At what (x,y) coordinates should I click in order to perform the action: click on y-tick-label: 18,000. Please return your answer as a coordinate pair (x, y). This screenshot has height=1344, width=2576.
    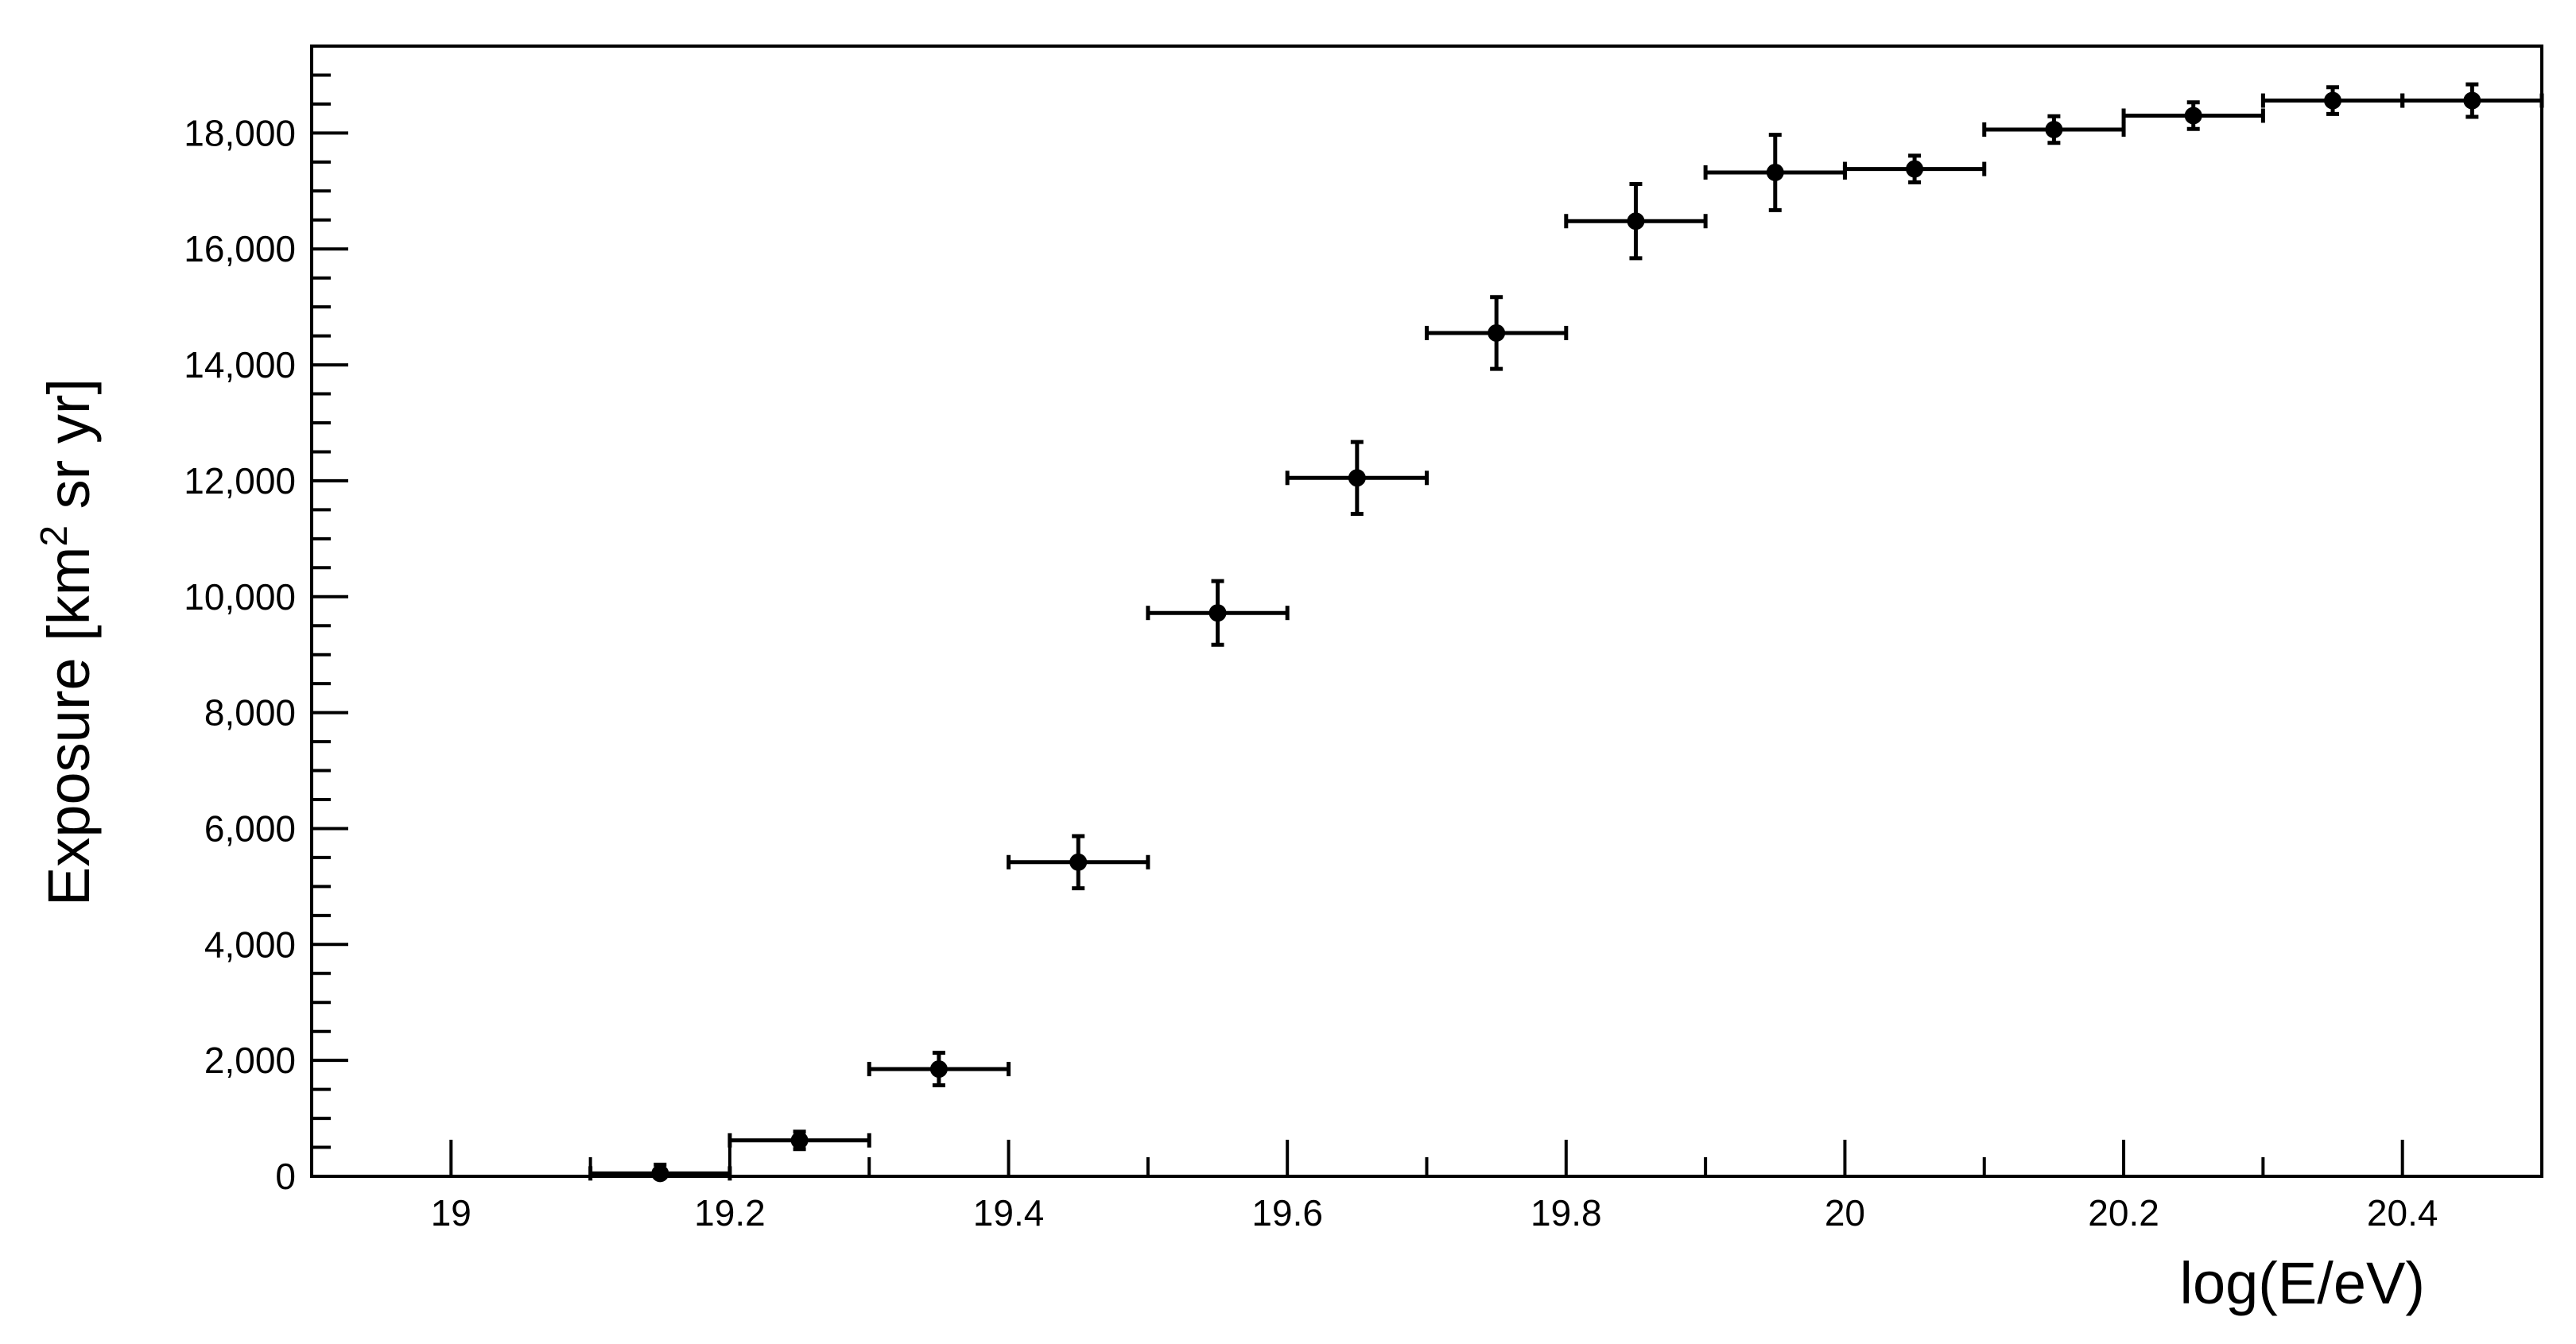
    Looking at the image, I should click on (240, 132).